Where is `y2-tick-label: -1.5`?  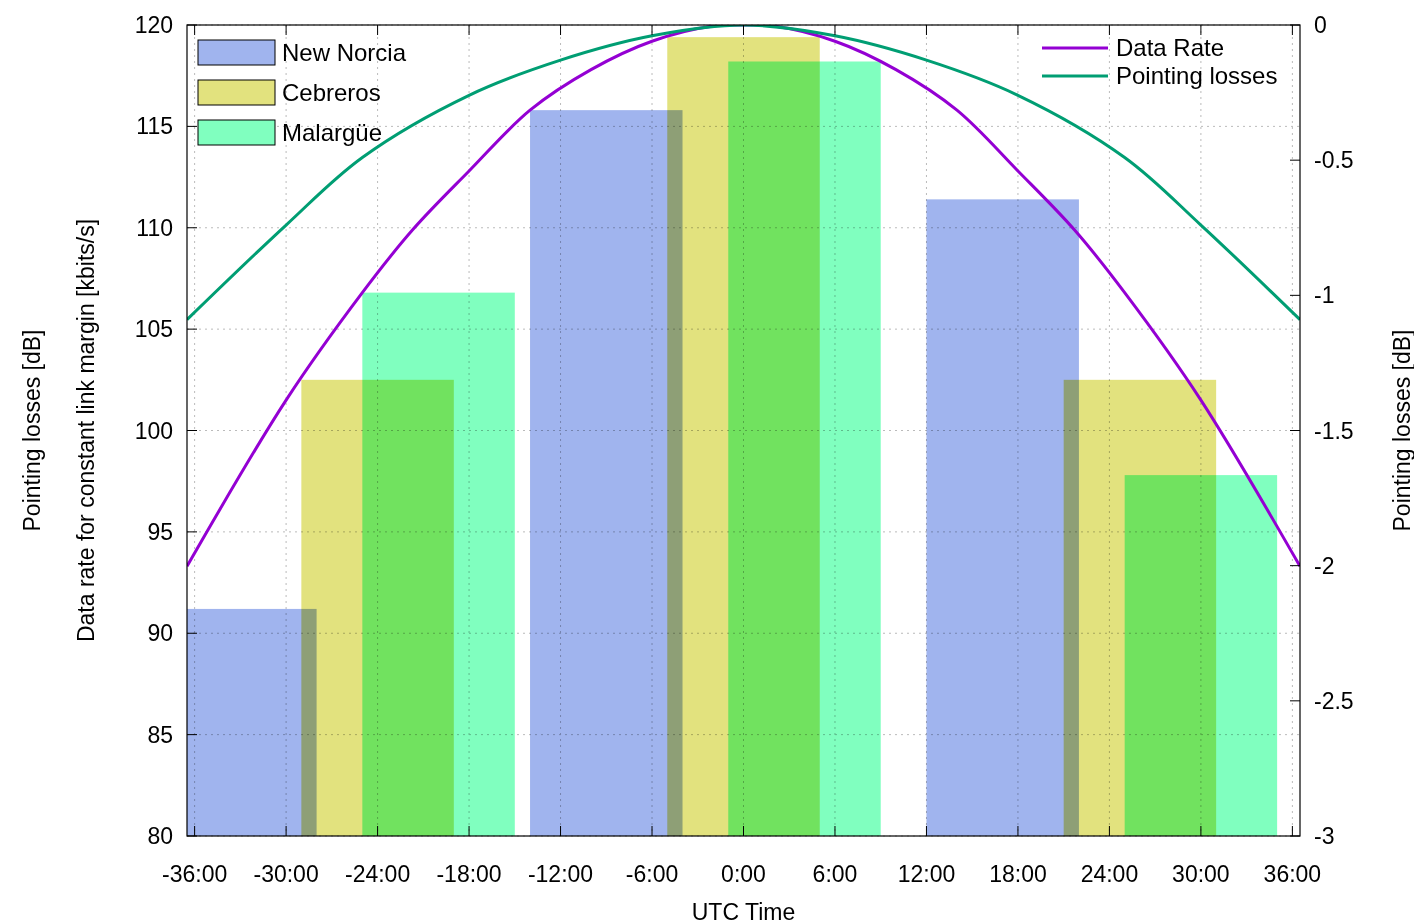 y2-tick-label: -1.5 is located at coordinates (1334, 430).